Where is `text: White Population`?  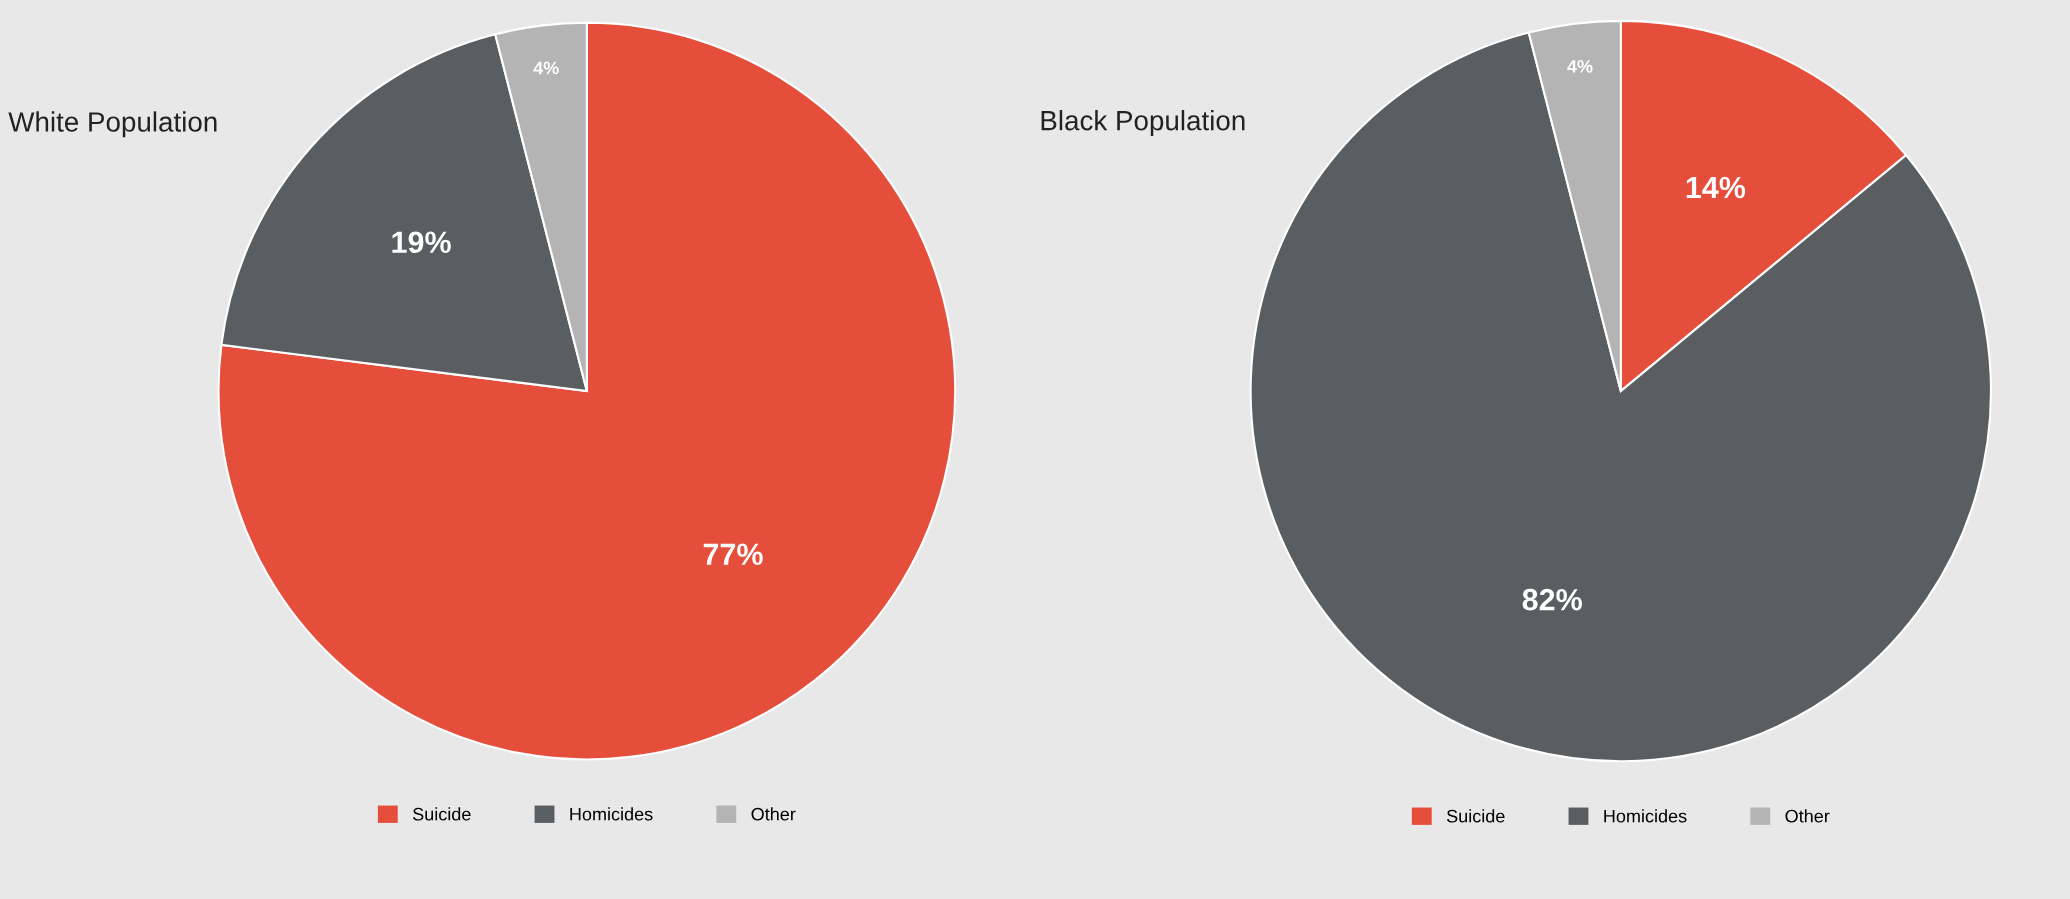
text: White Population is located at coordinates (112, 124).